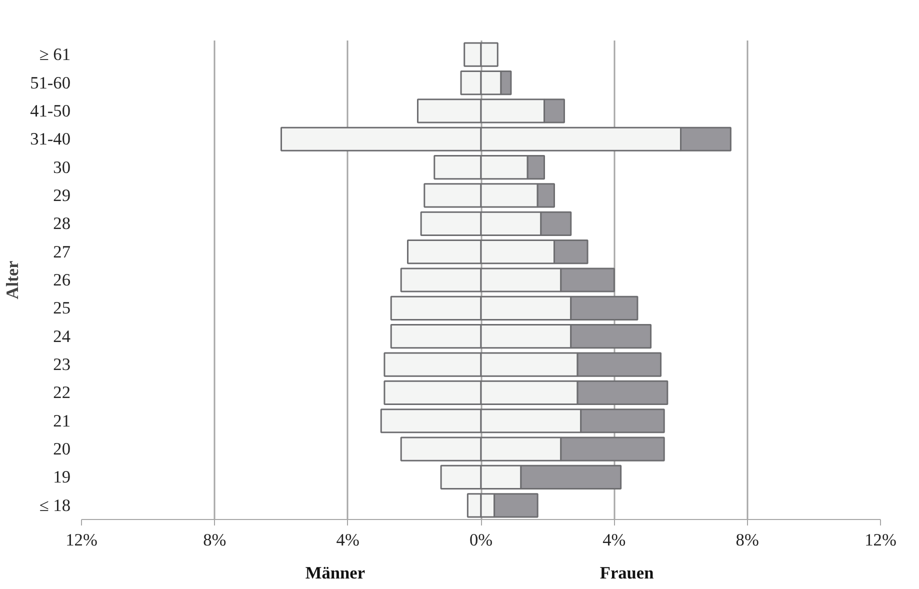  I want to click on y-tick-label: 28, so click(61, 224).